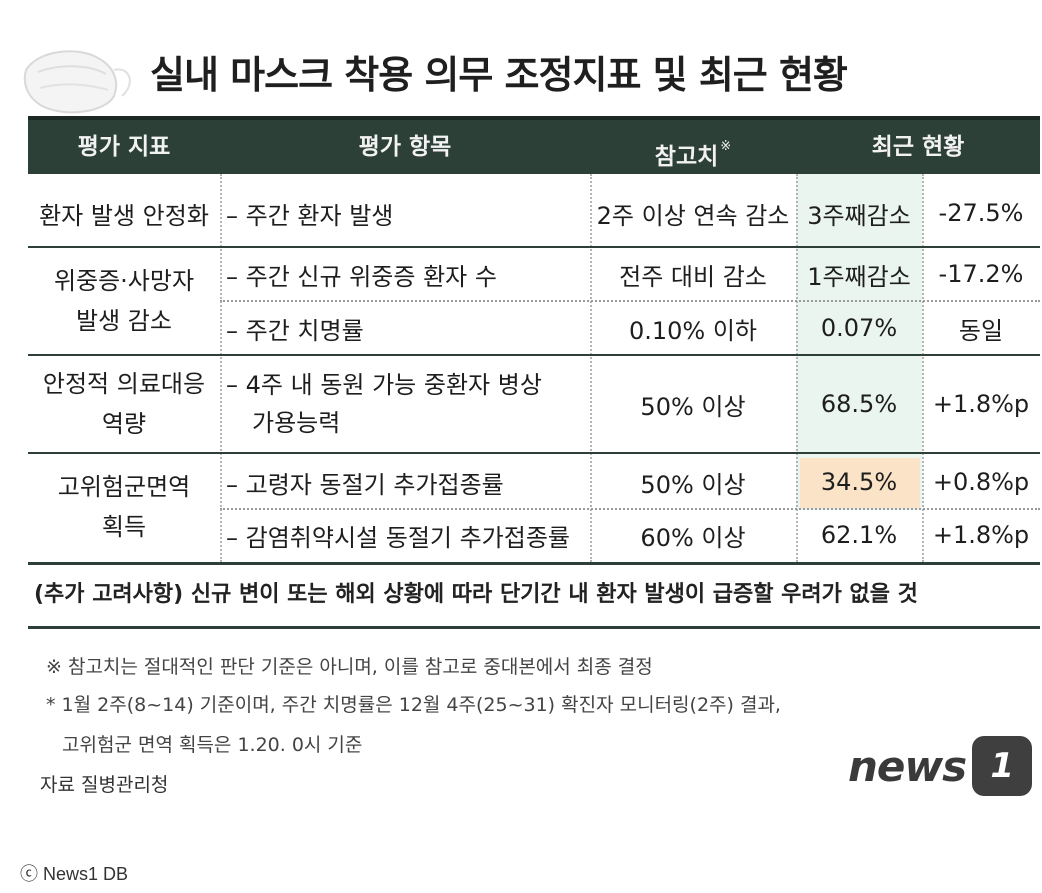  Describe the element at coordinates (124, 301) in the screenshot. I see `indicator-cell: 위중증·사망자 발생 감소` at that location.